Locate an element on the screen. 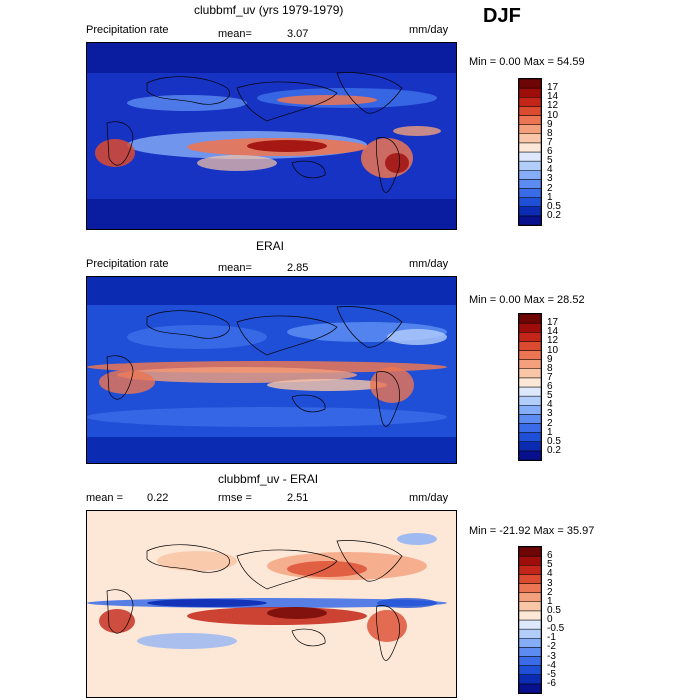 This screenshot has width=700, height=700. panel-1-colorbar-label-0: 0.2 is located at coordinates (554, 215).